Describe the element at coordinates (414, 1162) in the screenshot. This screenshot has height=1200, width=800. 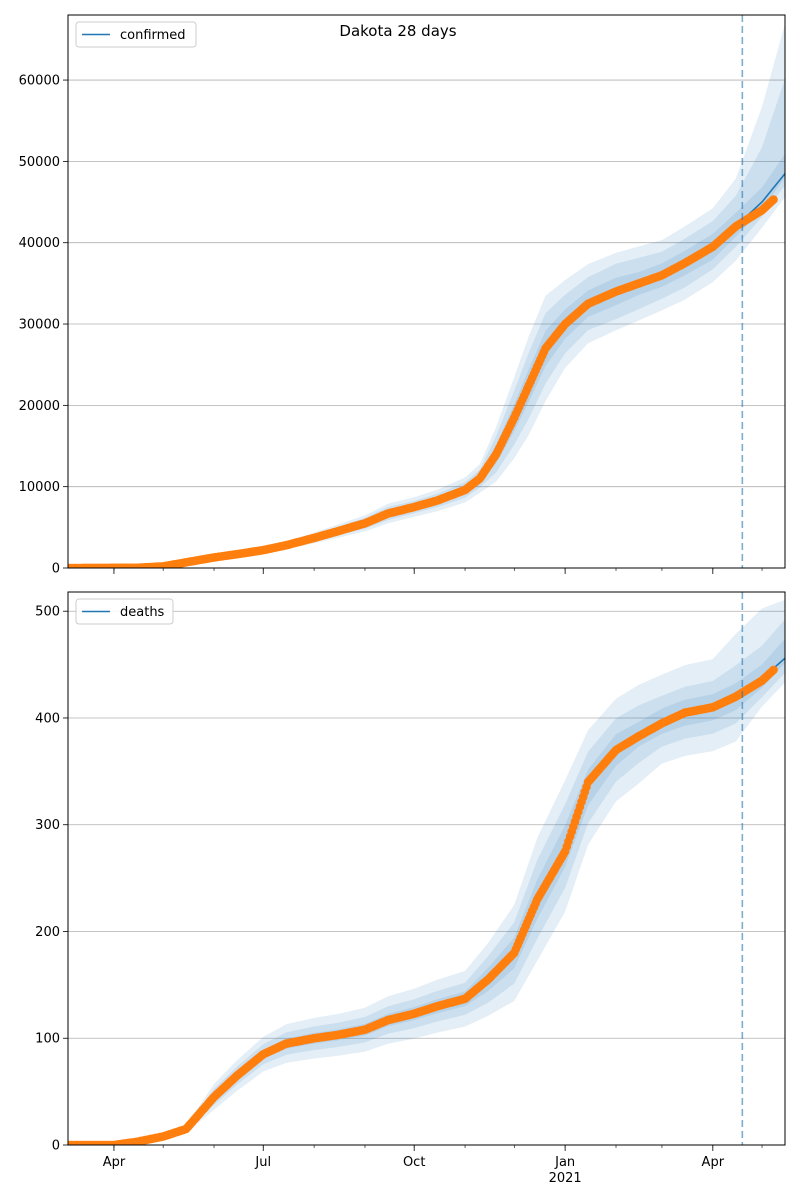
I see `x-tick-label: Oct` at that location.